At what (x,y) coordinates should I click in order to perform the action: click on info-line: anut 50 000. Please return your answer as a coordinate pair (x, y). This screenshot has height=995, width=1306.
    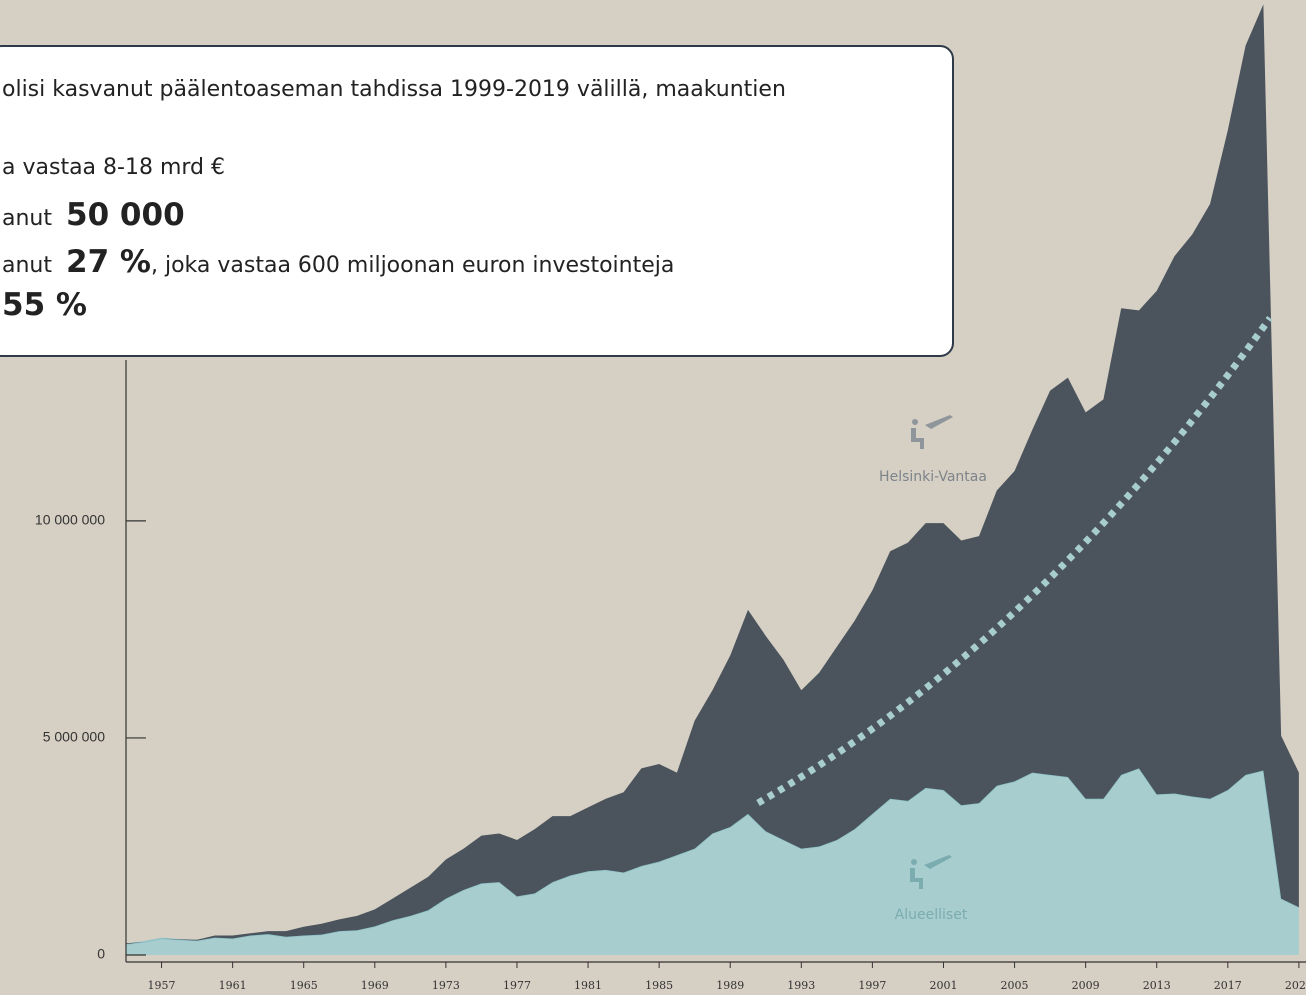
    Looking at the image, I should click on (93, 215).